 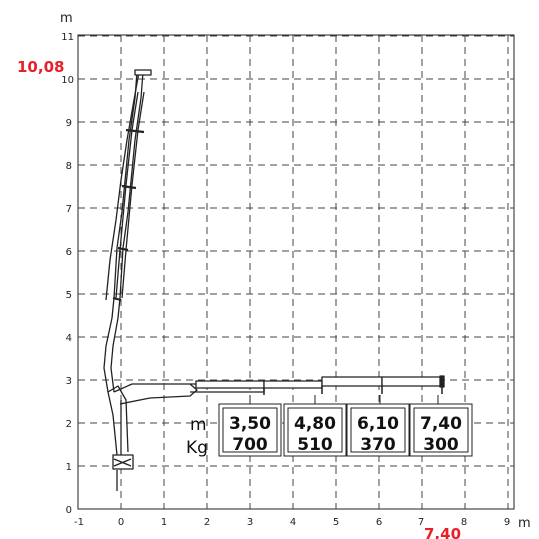 What do you see at coordinates (293, 522) in the screenshot?
I see `x-tick-4: 4` at bounding box center [293, 522].